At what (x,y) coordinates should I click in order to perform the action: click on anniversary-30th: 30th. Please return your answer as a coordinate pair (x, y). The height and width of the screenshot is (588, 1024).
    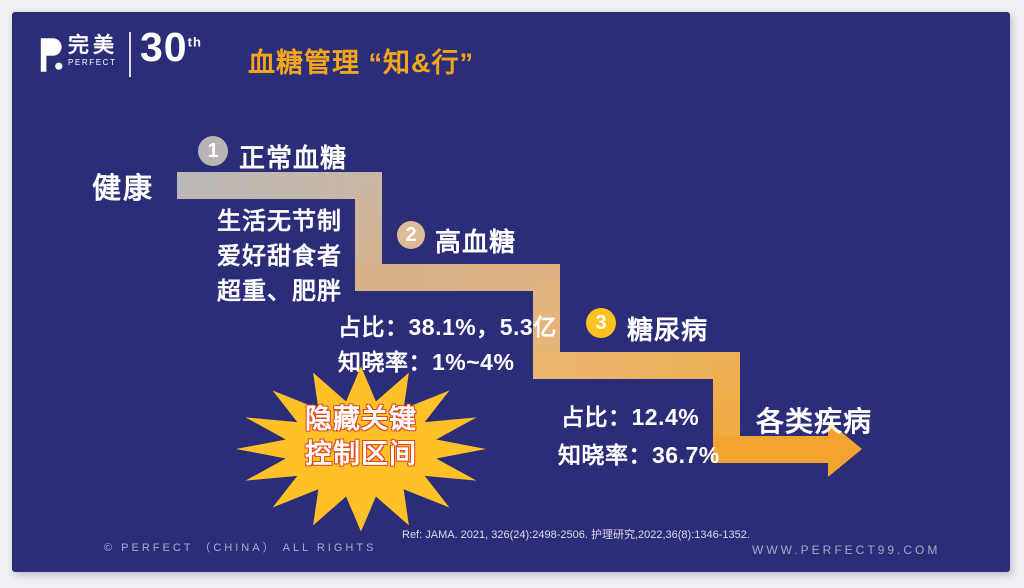
    Looking at the image, I should click on (171, 47).